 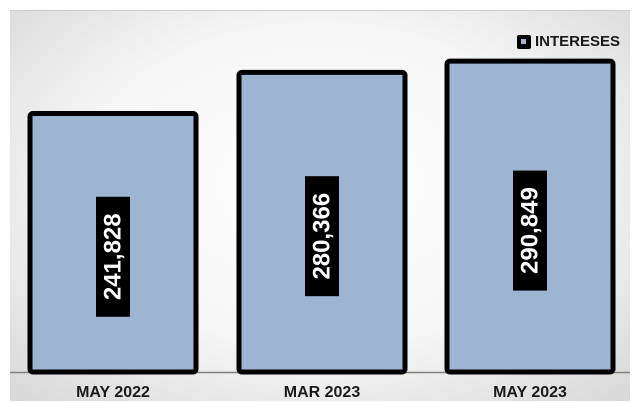 What do you see at coordinates (322, 392) in the screenshot?
I see `category-label-1: MAR 2023` at bounding box center [322, 392].